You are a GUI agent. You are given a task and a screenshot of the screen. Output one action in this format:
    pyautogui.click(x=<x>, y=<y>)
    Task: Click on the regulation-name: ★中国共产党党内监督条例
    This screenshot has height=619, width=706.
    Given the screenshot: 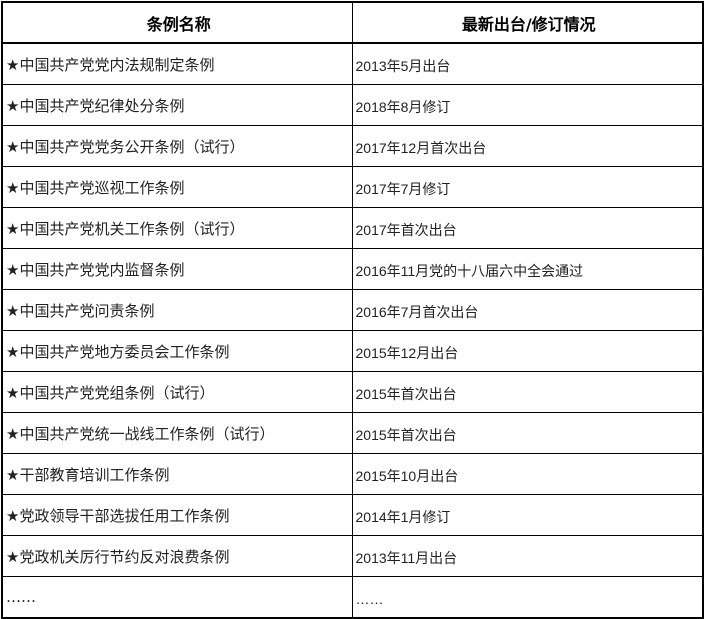 What is the action you would take?
    pyautogui.click(x=177, y=269)
    